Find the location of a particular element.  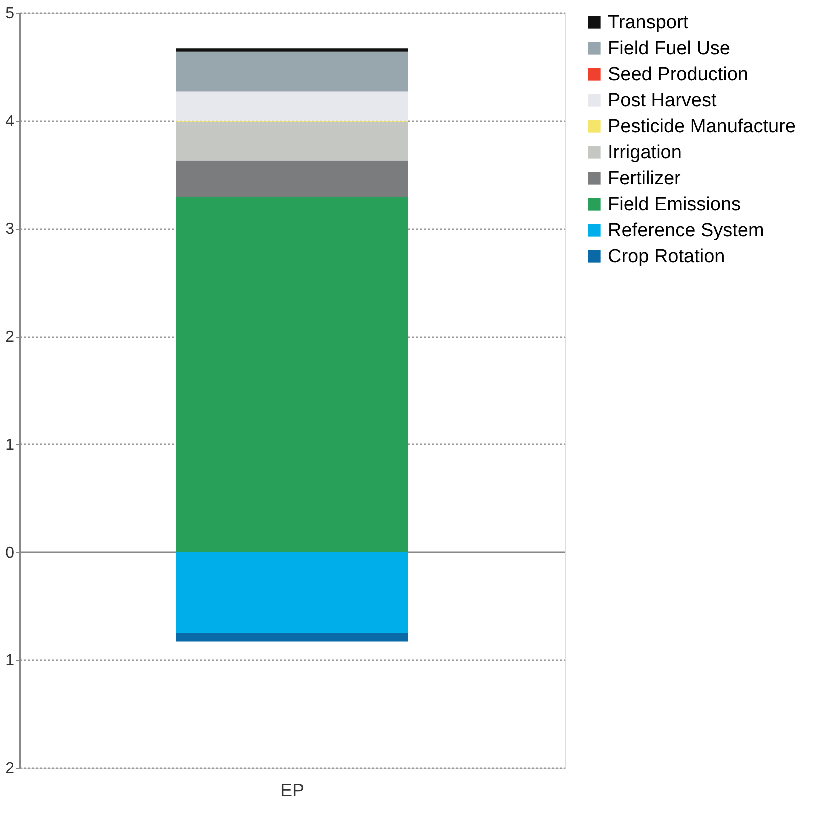

legend-label: Transport is located at coordinates (649, 23).